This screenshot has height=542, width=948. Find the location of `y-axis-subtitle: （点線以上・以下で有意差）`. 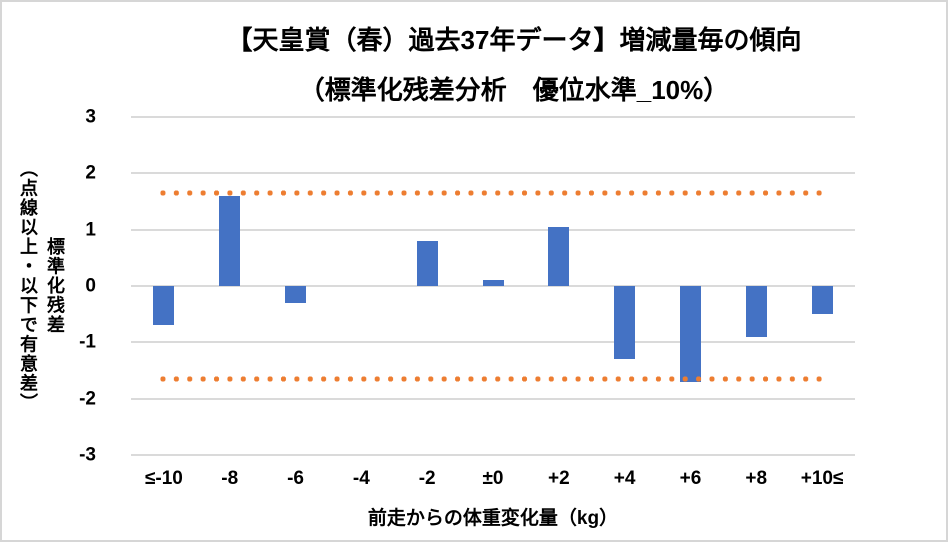

y-axis-subtitle: （点線以上・以下で有意差） is located at coordinates (28, 286).